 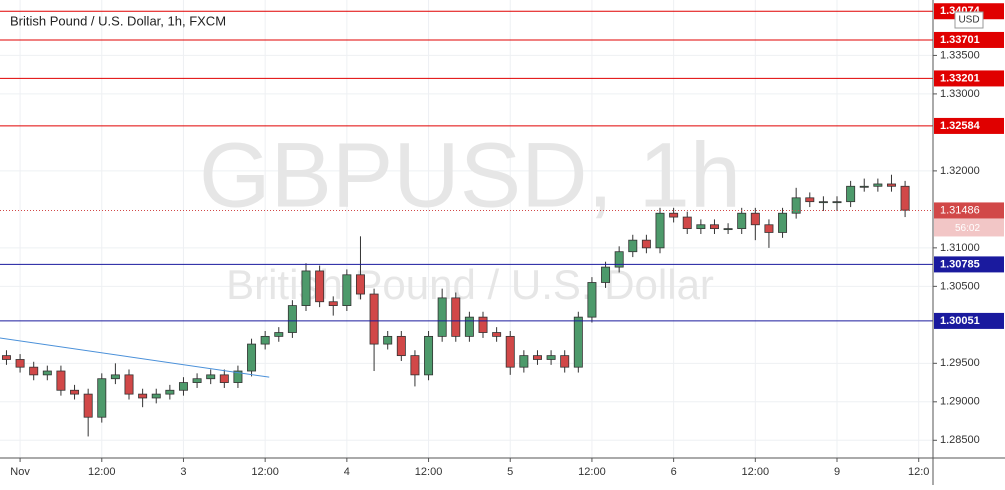 I want to click on last-price-label: 1.31486, so click(x=960, y=210).